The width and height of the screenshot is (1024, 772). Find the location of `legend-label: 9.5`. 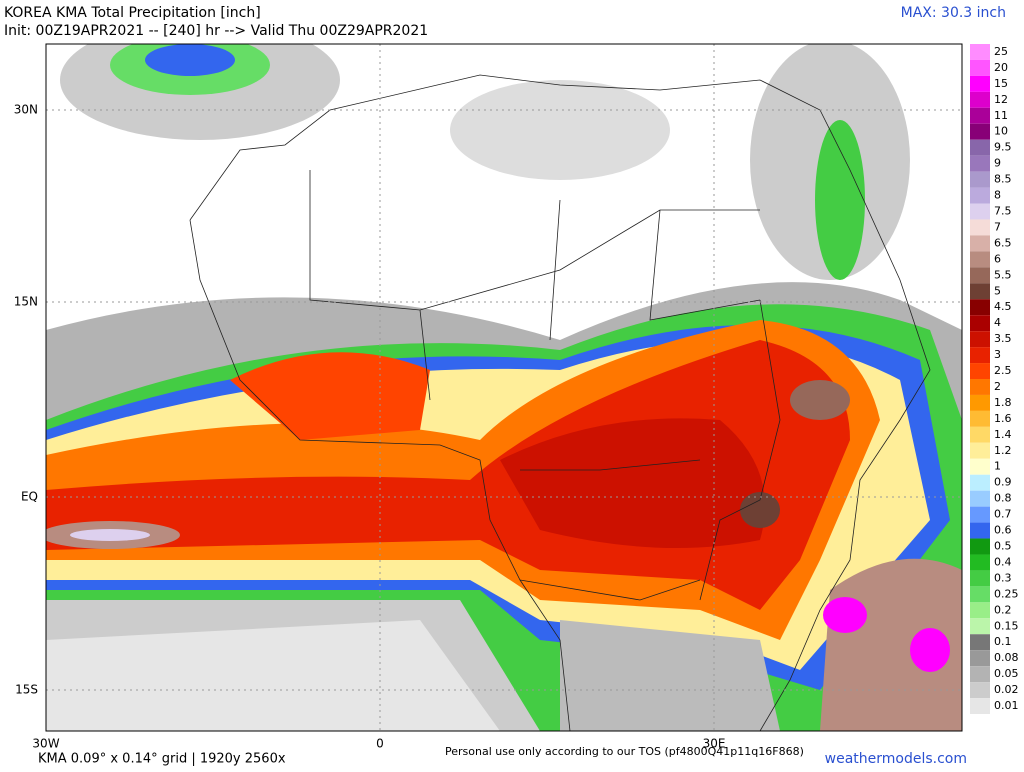

legend-label: 9.5 is located at coordinates (1003, 147).